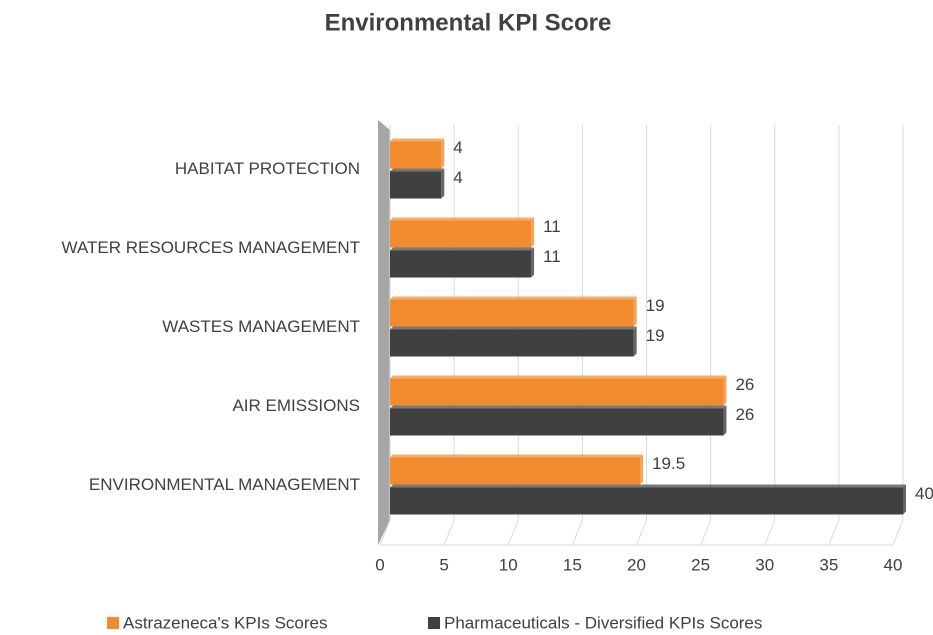 Image resolution: width=933 pixels, height=635 pixels. What do you see at coordinates (572, 564) in the screenshot?
I see `x-tick-label: 15` at bounding box center [572, 564].